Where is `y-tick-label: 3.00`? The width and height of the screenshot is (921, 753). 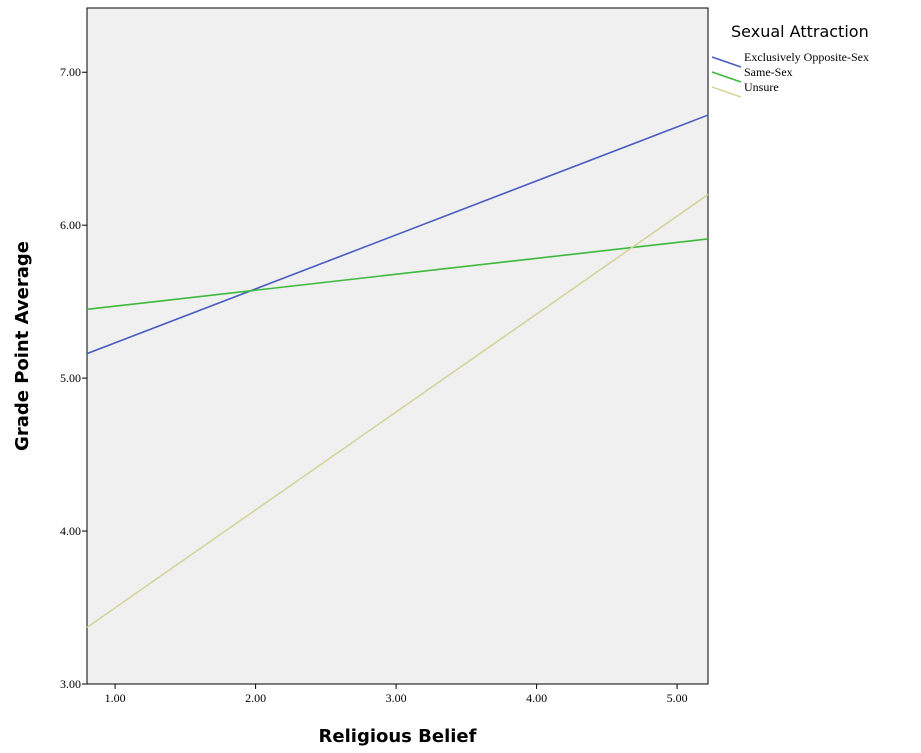 y-tick-label: 3.00 is located at coordinates (70, 684).